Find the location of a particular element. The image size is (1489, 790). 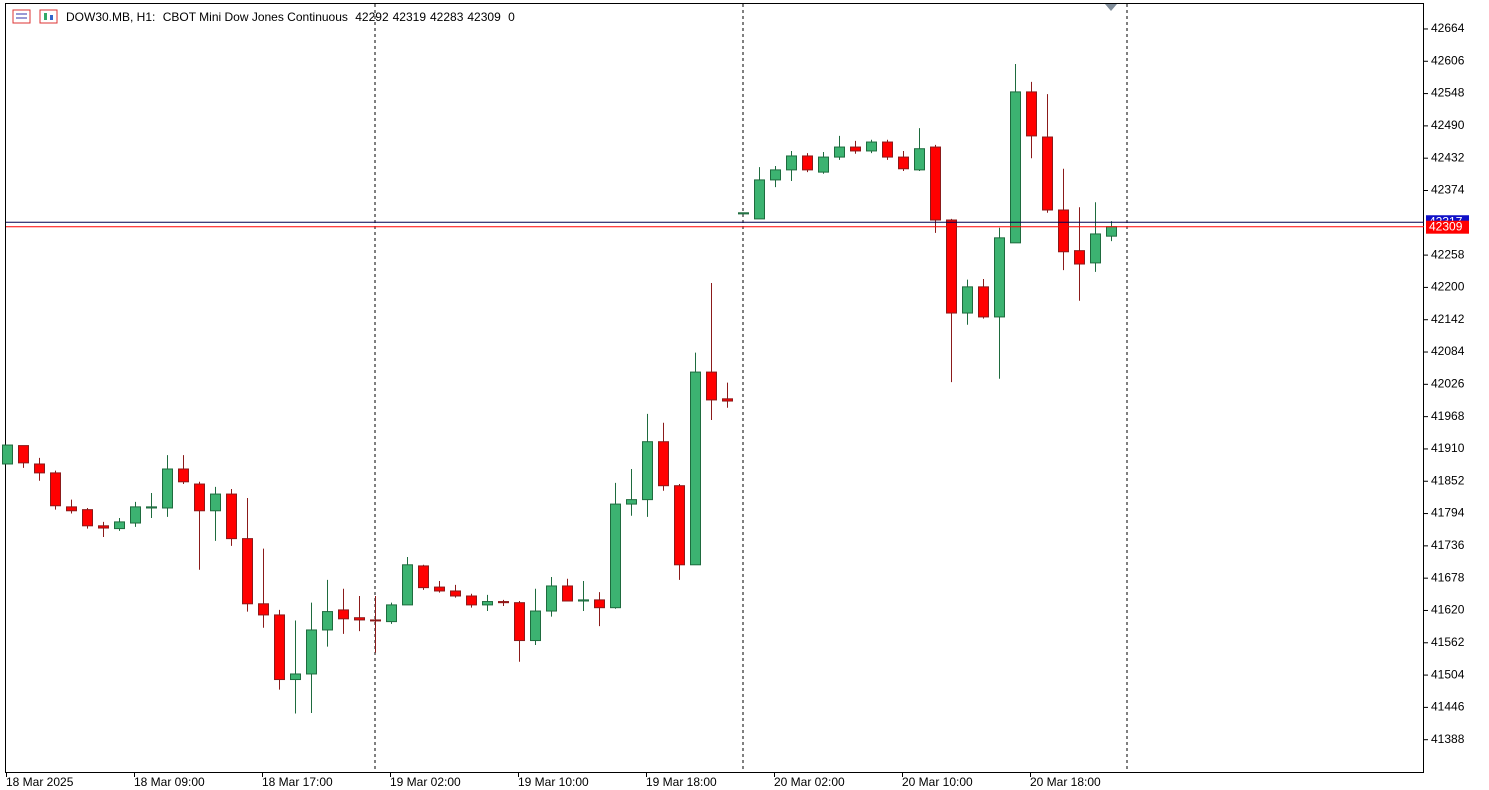

y-tick-label: 42606 is located at coordinates (1448, 60).